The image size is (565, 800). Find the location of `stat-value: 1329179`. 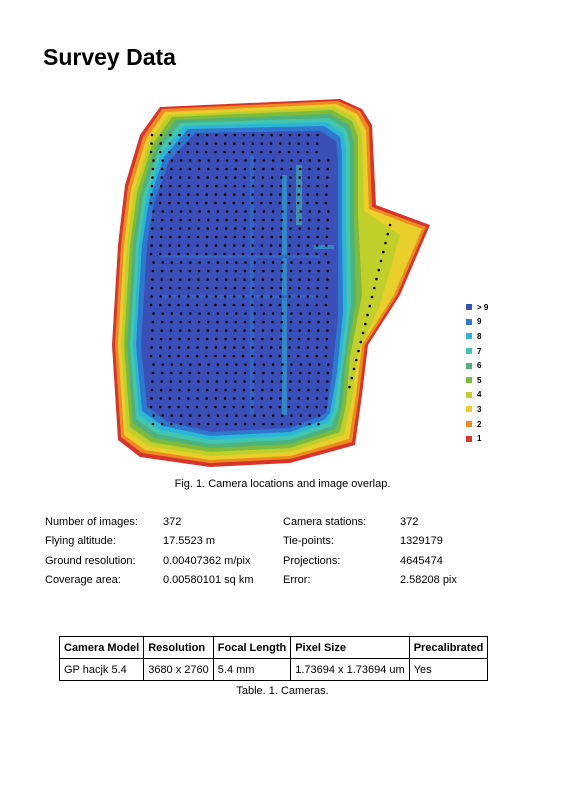

stat-value: 1329179 is located at coordinates (421, 541).